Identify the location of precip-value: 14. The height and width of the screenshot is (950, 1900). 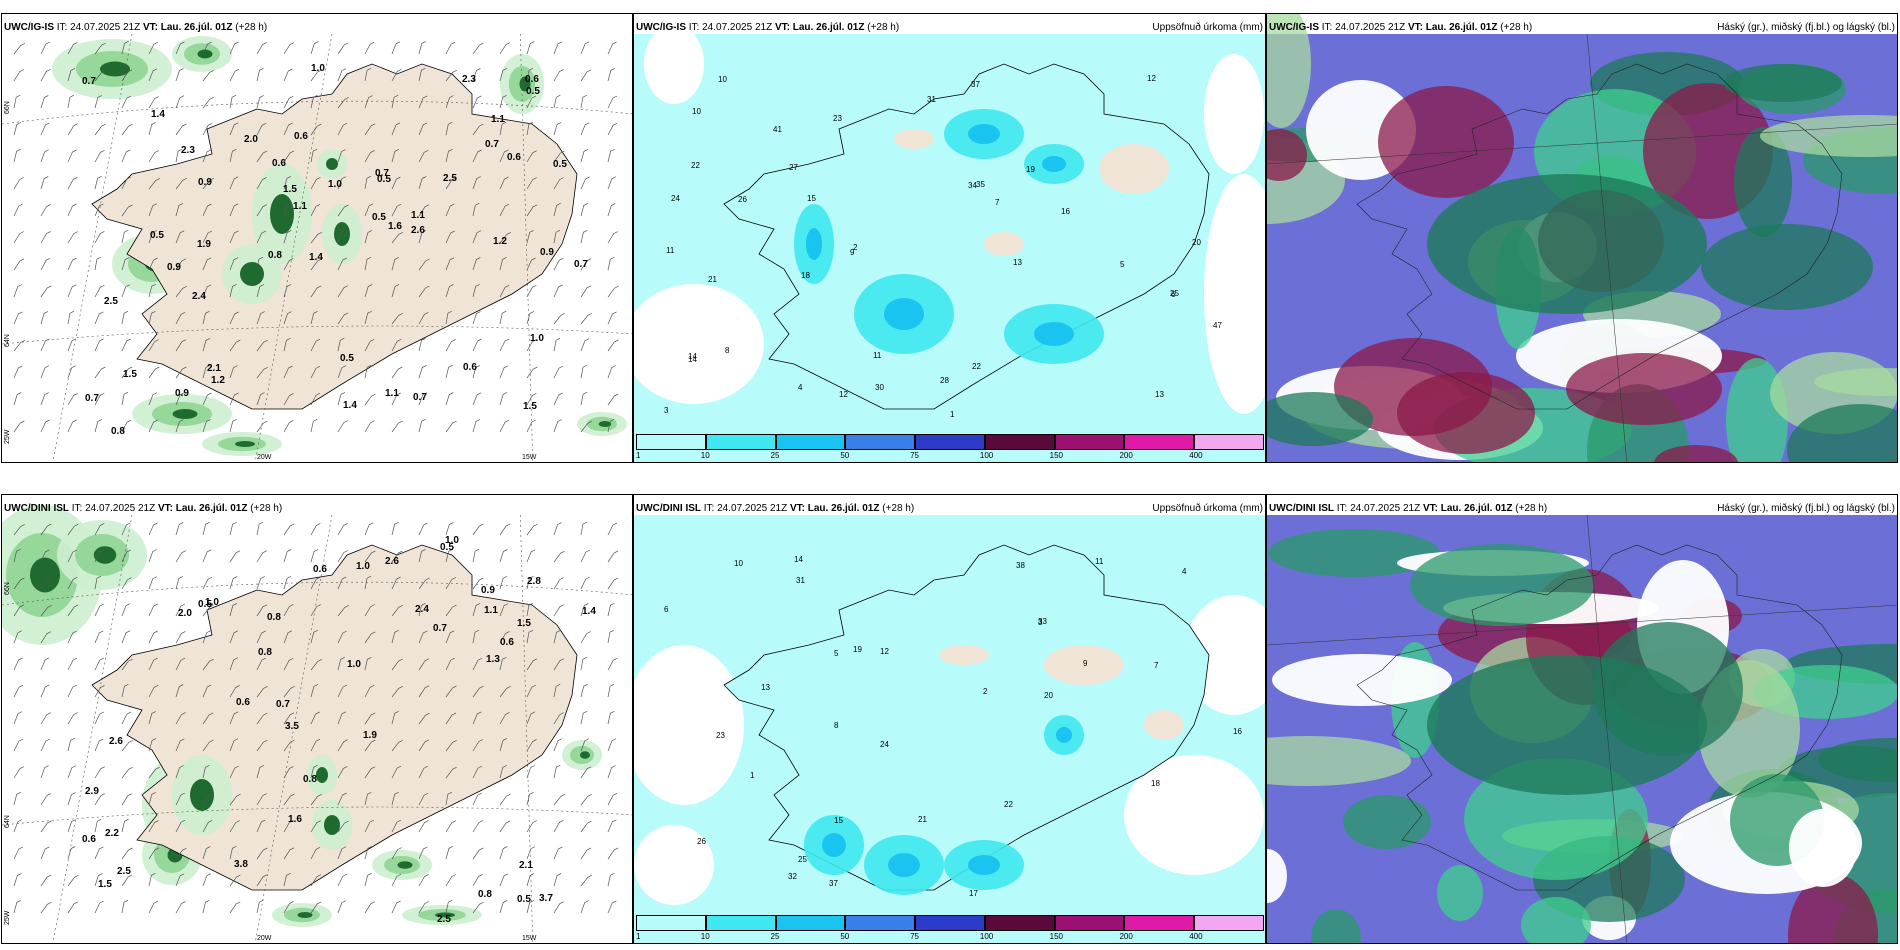
(692, 356).